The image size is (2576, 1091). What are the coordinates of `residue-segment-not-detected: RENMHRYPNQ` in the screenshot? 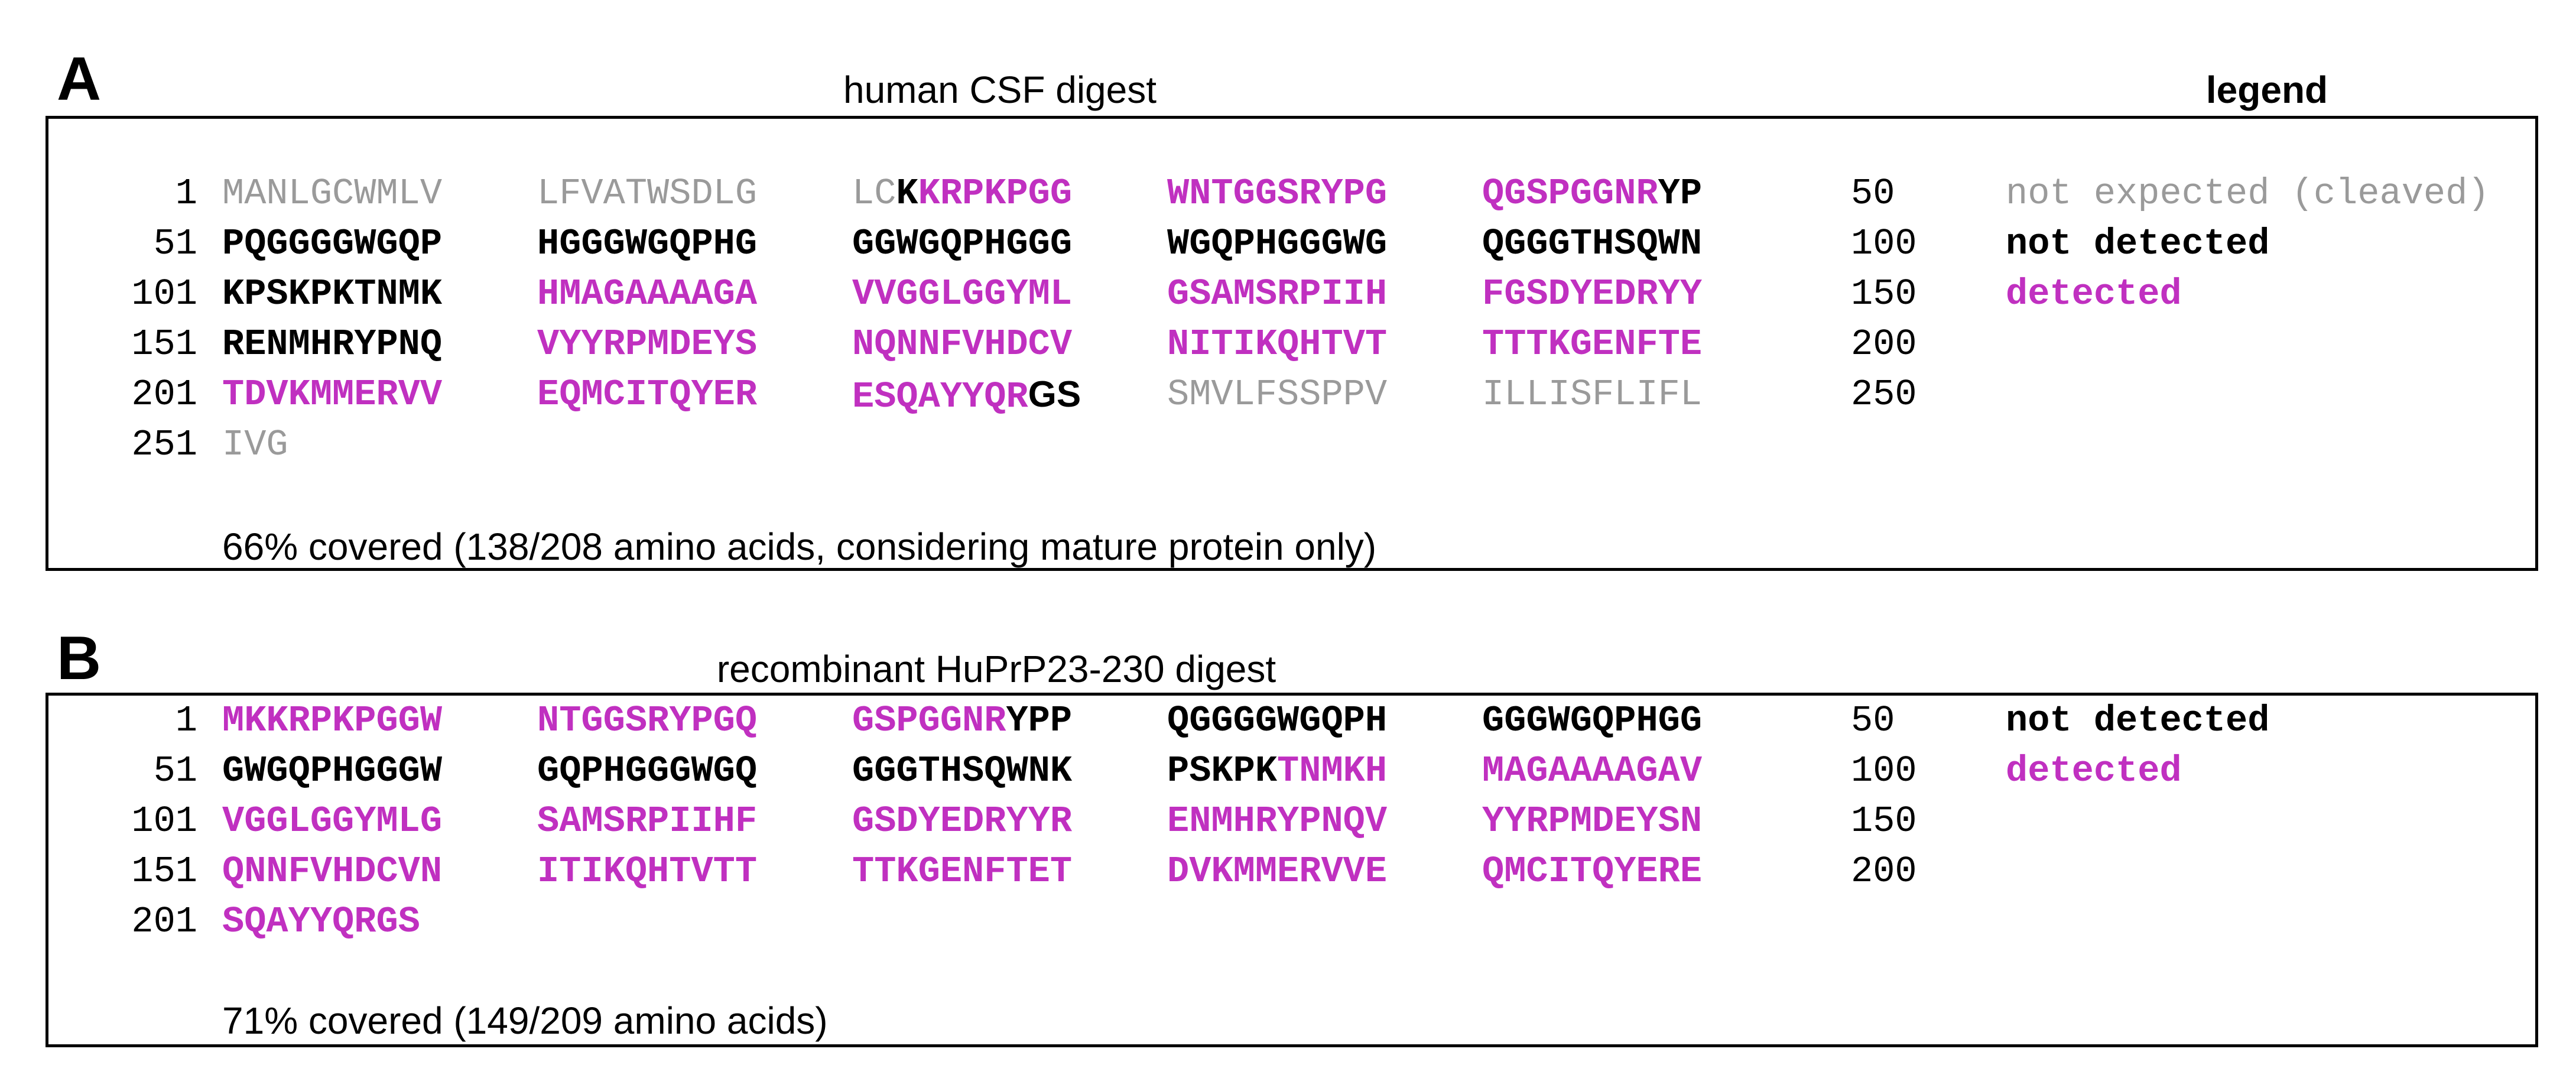 It's located at (332, 344).